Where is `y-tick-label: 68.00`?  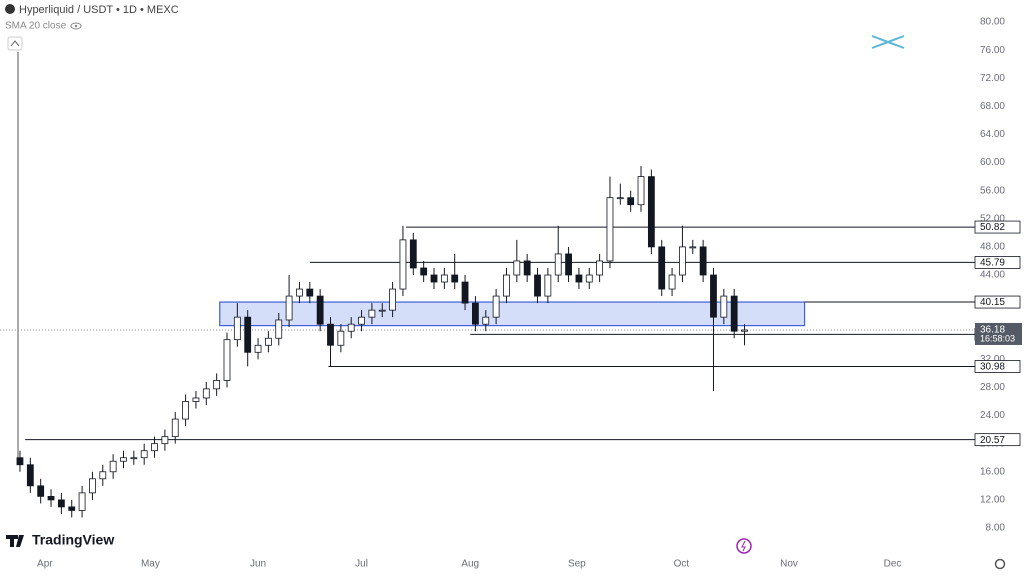
y-tick-label: 68.00 is located at coordinates (992, 106).